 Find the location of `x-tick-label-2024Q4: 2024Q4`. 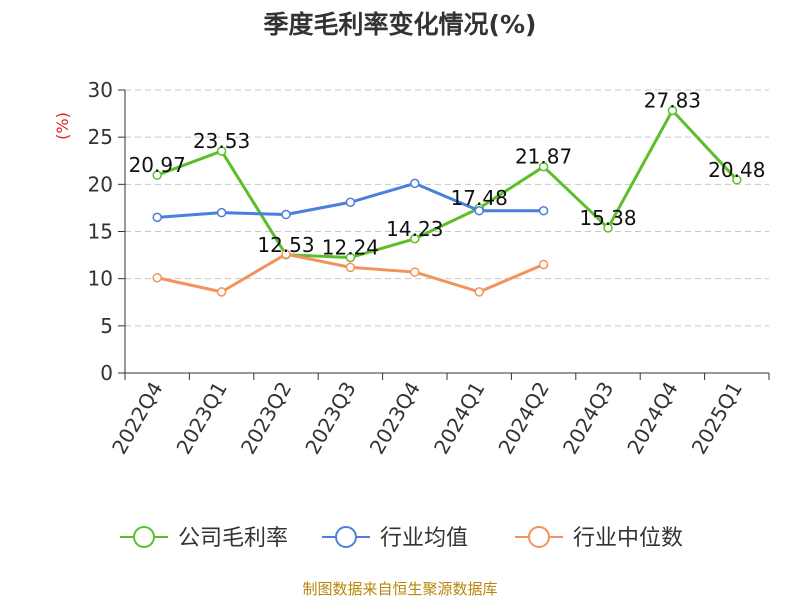

x-tick-label-2024Q4: 2024Q4 is located at coordinates (652, 418).